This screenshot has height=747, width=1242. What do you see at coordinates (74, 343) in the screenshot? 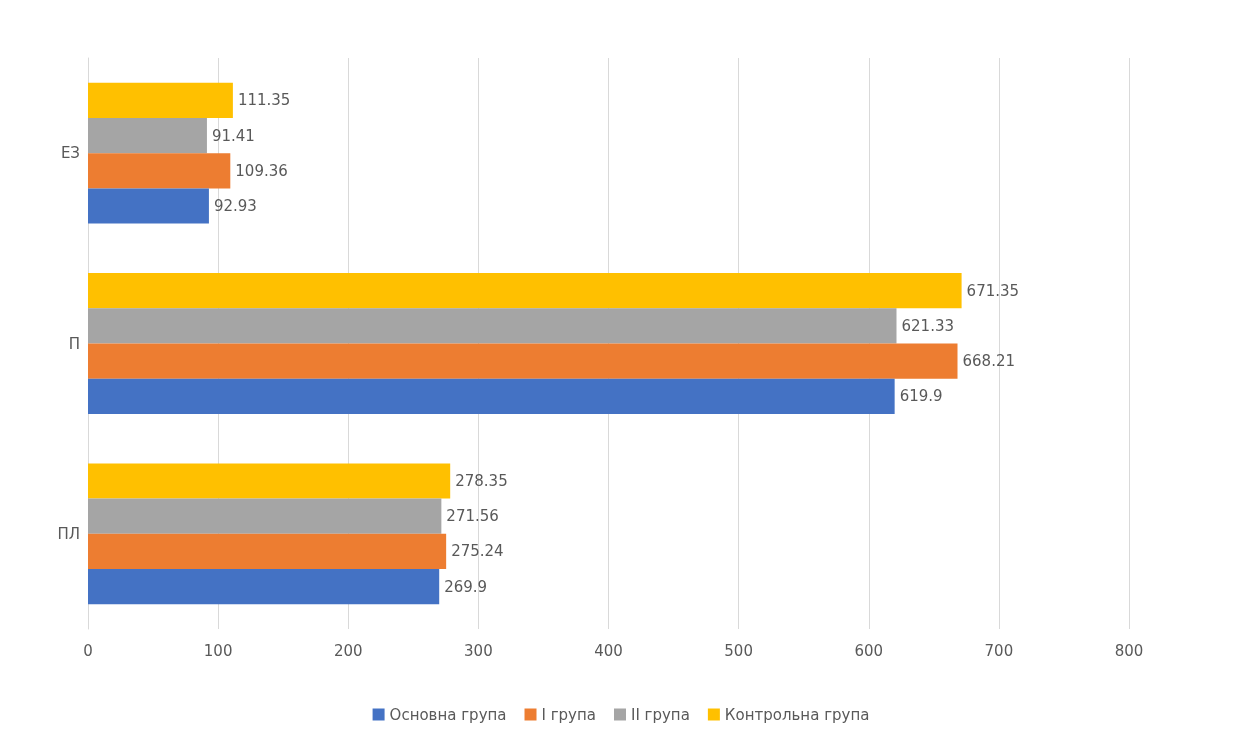
I see `y-tick-label: П` at bounding box center [74, 343].